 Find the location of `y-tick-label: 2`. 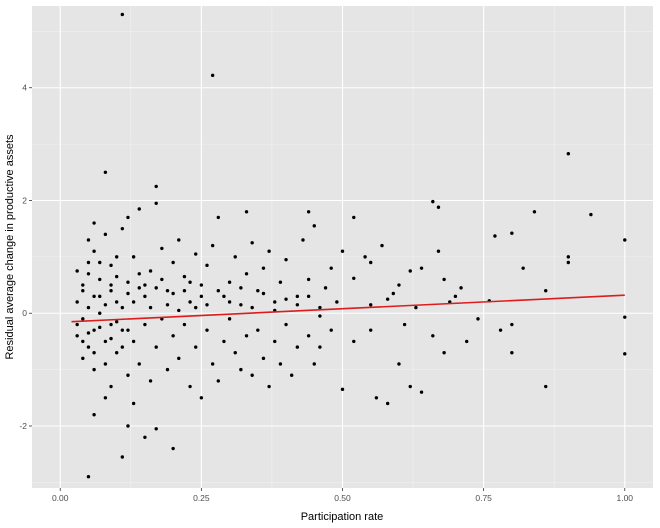

y-tick-label: 2 is located at coordinates (24, 200).